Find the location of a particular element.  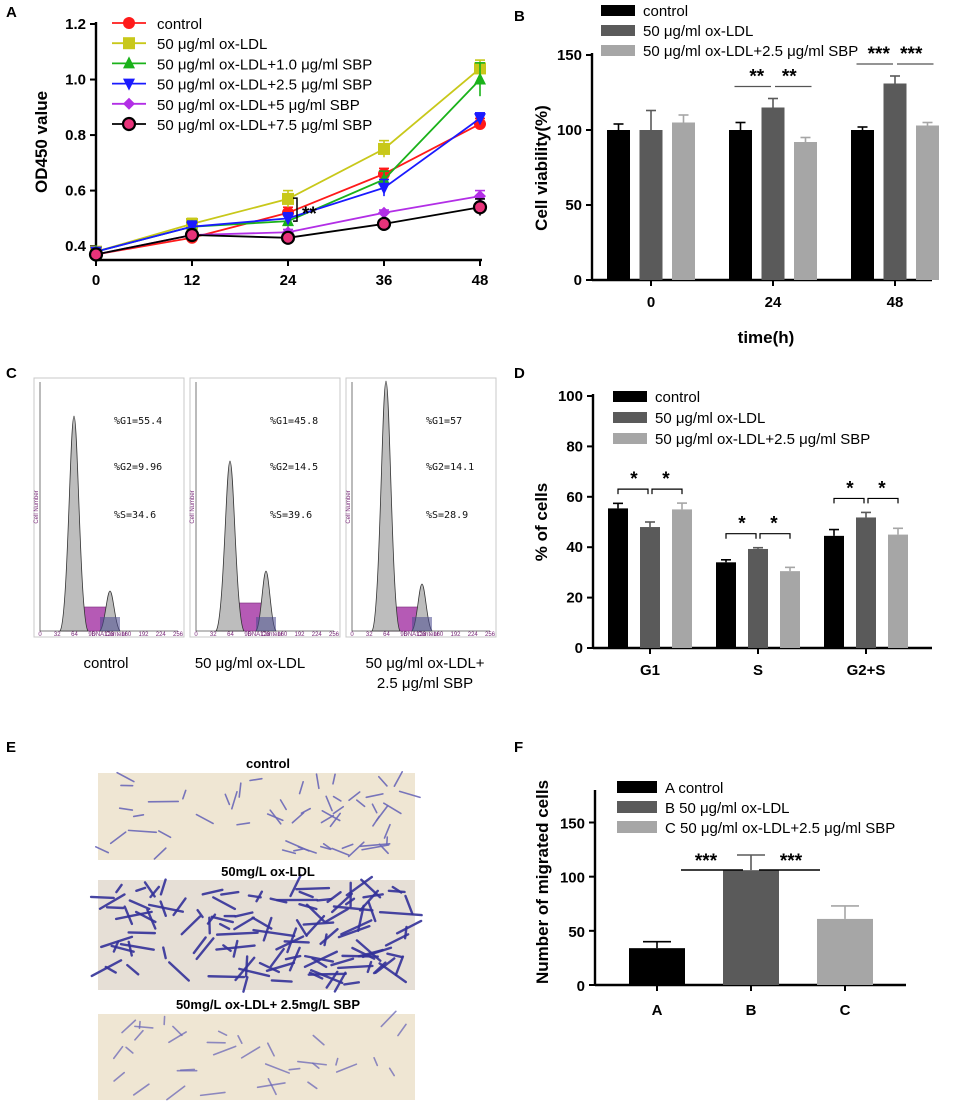

a-x-tick-label: 12 is located at coordinates (192, 280).